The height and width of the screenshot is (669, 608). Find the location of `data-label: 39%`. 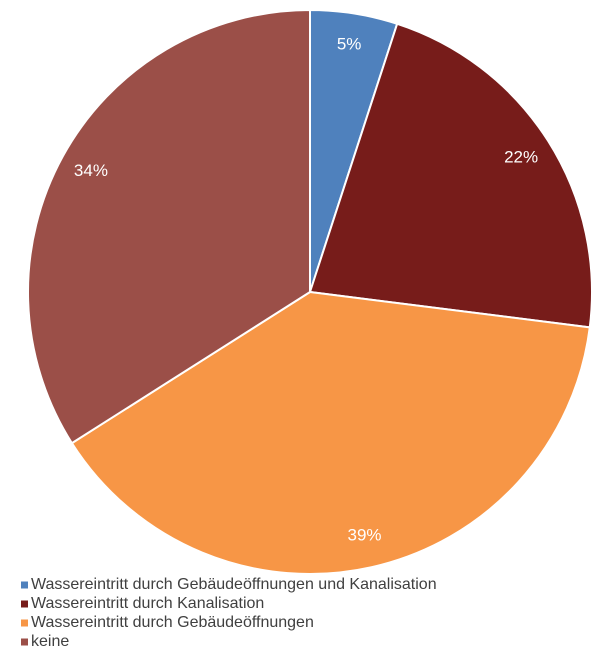

data-label: 39% is located at coordinates (365, 534).